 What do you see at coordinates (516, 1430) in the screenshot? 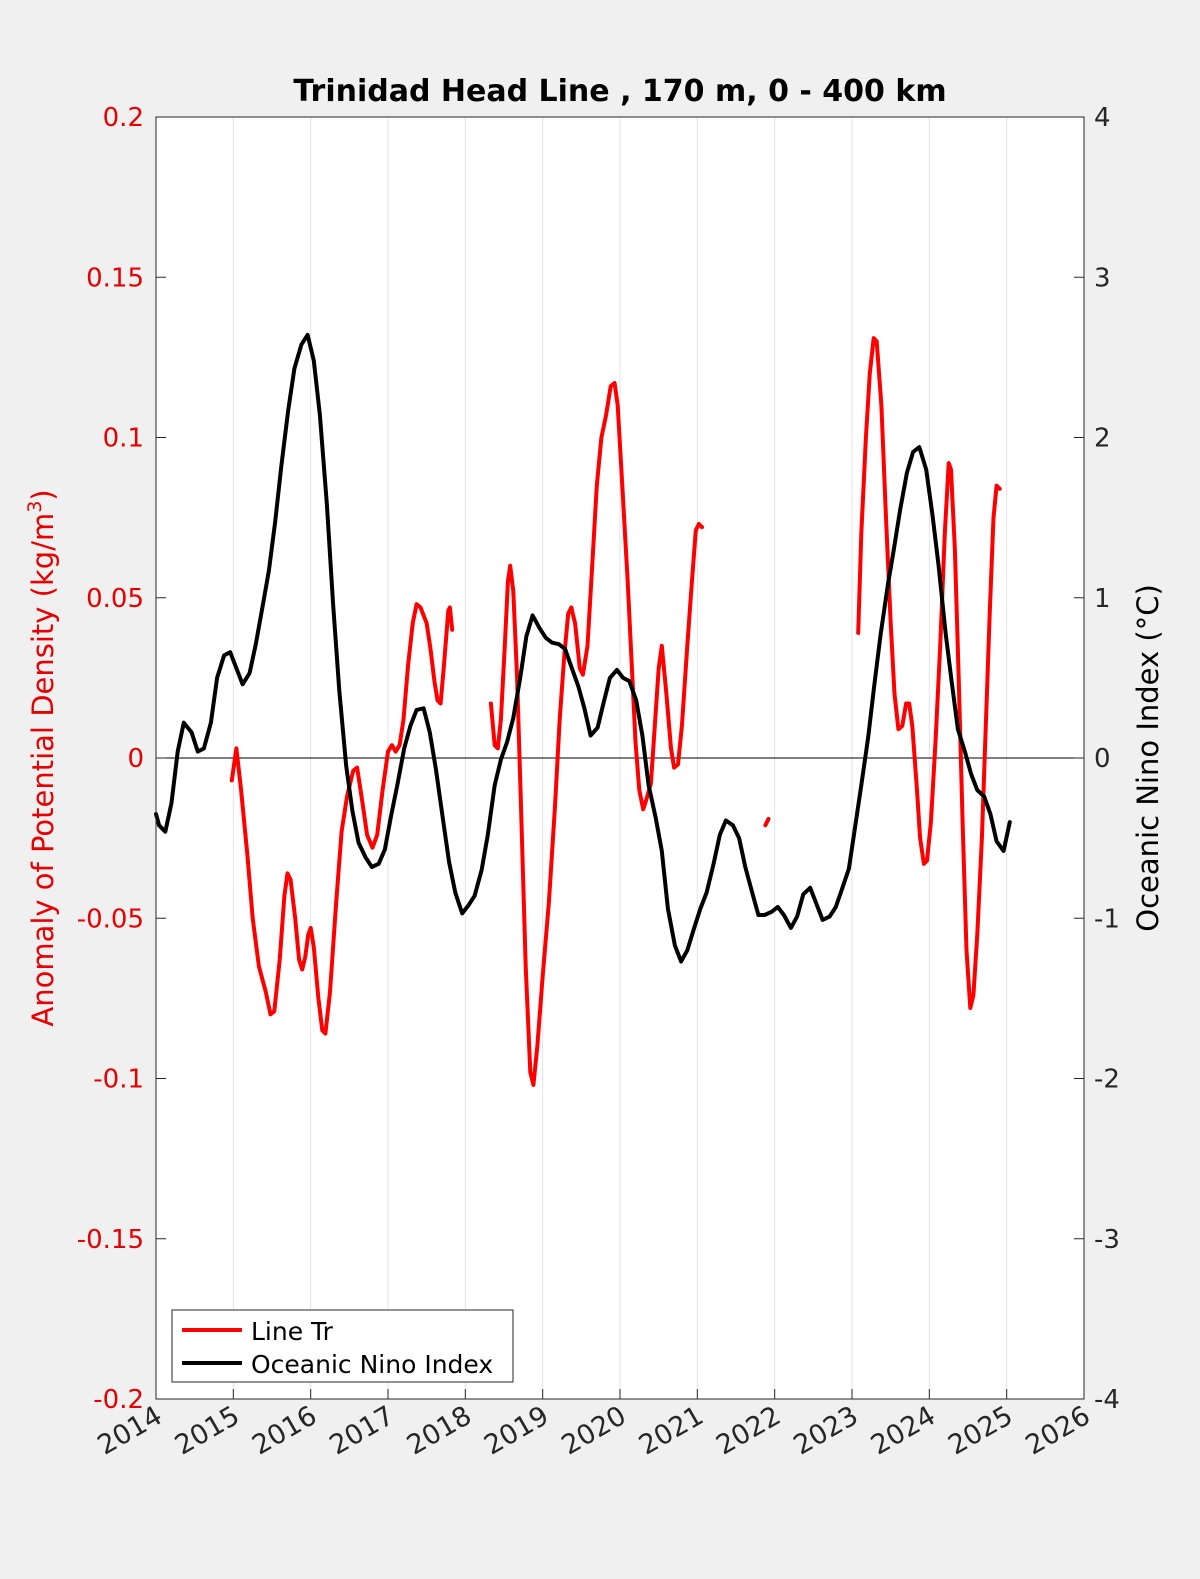
I see `x-tick-label: 2019` at bounding box center [516, 1430].